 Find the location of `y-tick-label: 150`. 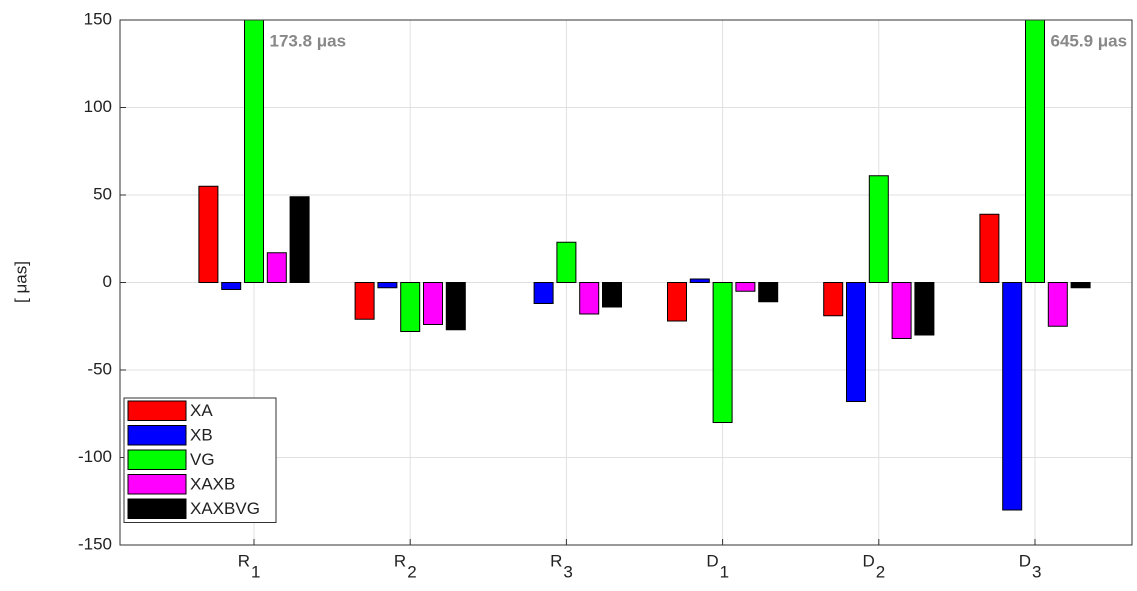

y-tick-label: 150 is located at coordinates (98, 18).